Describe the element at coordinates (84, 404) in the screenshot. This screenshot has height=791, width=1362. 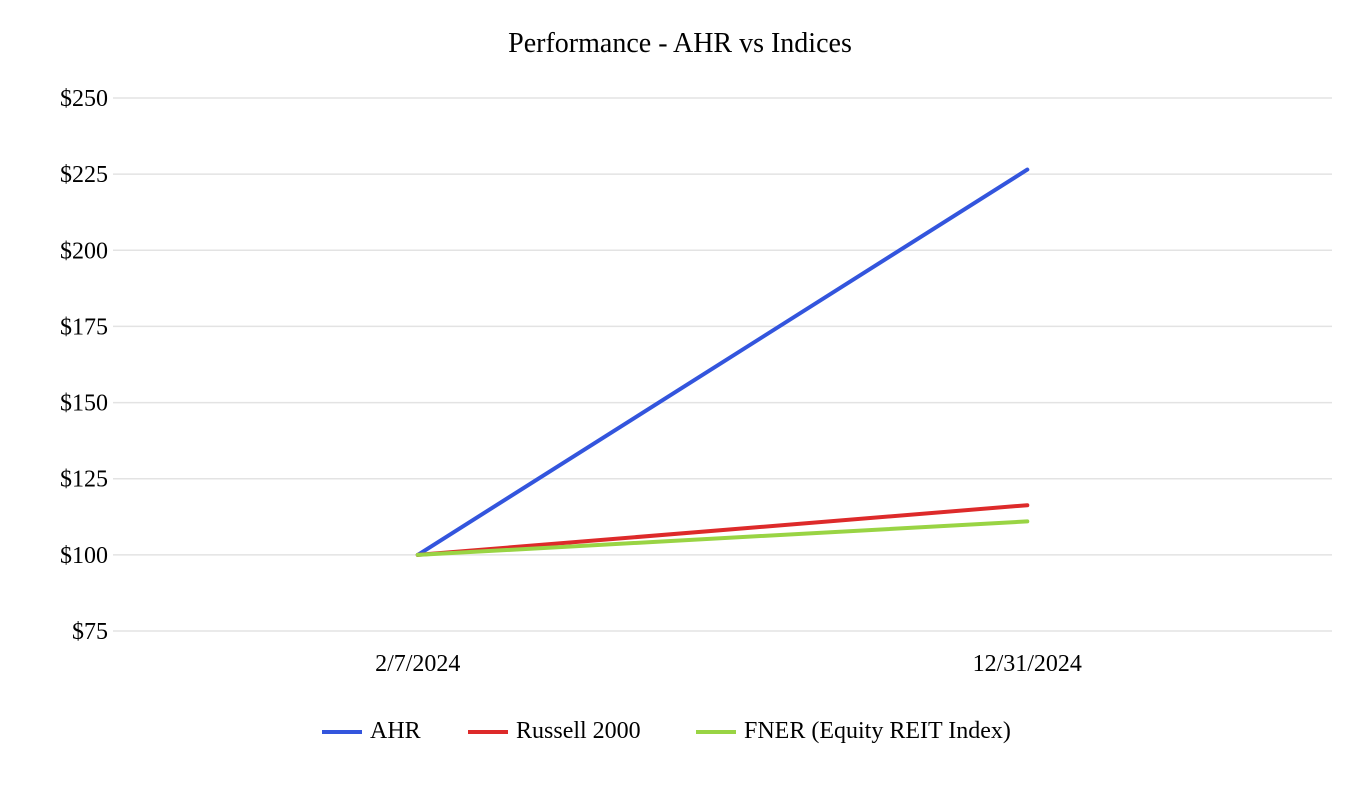
I see `y-tick-label: $150` at that location.